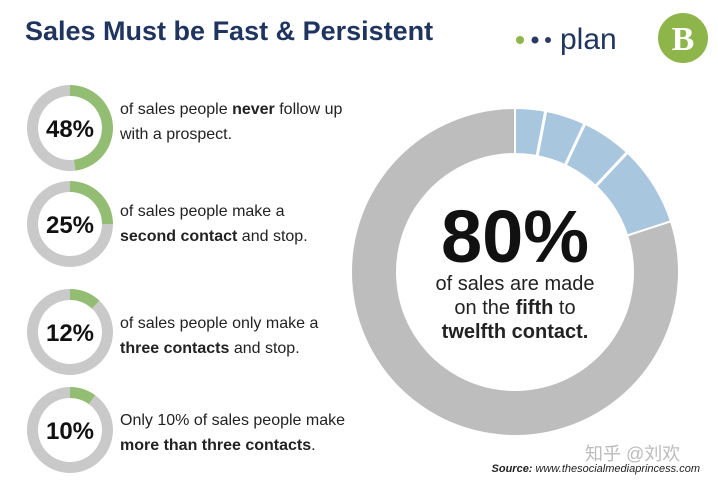 The width and height of the screenshot is (718, 490). Describe the element at coordinates (202, 211) in the screenshot. I see `text-run: of sales people make a` at that location.